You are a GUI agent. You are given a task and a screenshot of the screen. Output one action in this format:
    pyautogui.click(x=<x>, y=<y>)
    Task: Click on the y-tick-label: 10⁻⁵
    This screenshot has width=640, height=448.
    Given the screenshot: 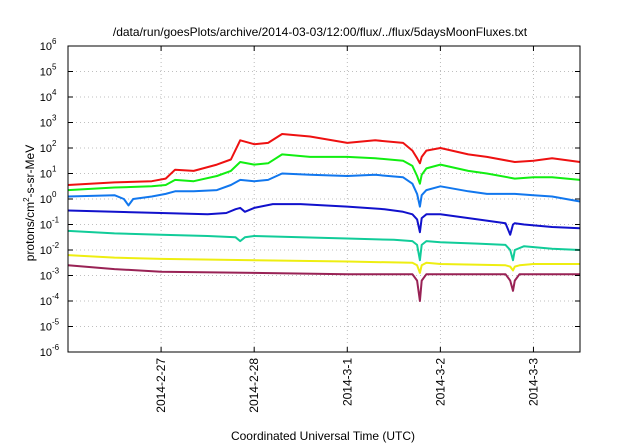 What is the action you would take?
    pyautogui.click(x=50, y=326)
    